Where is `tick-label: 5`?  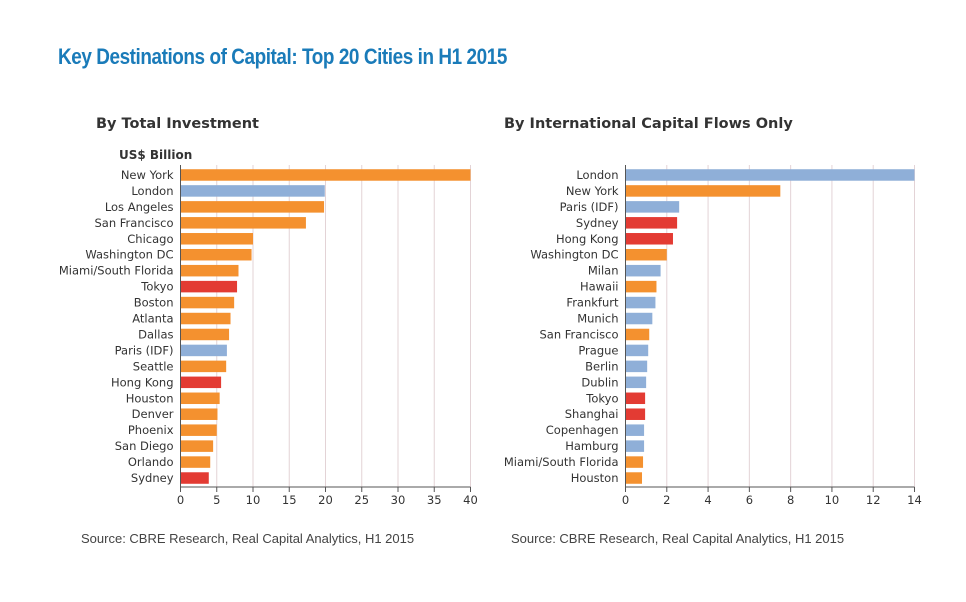 tick-label: 5 is located at coordinates (216, 500).